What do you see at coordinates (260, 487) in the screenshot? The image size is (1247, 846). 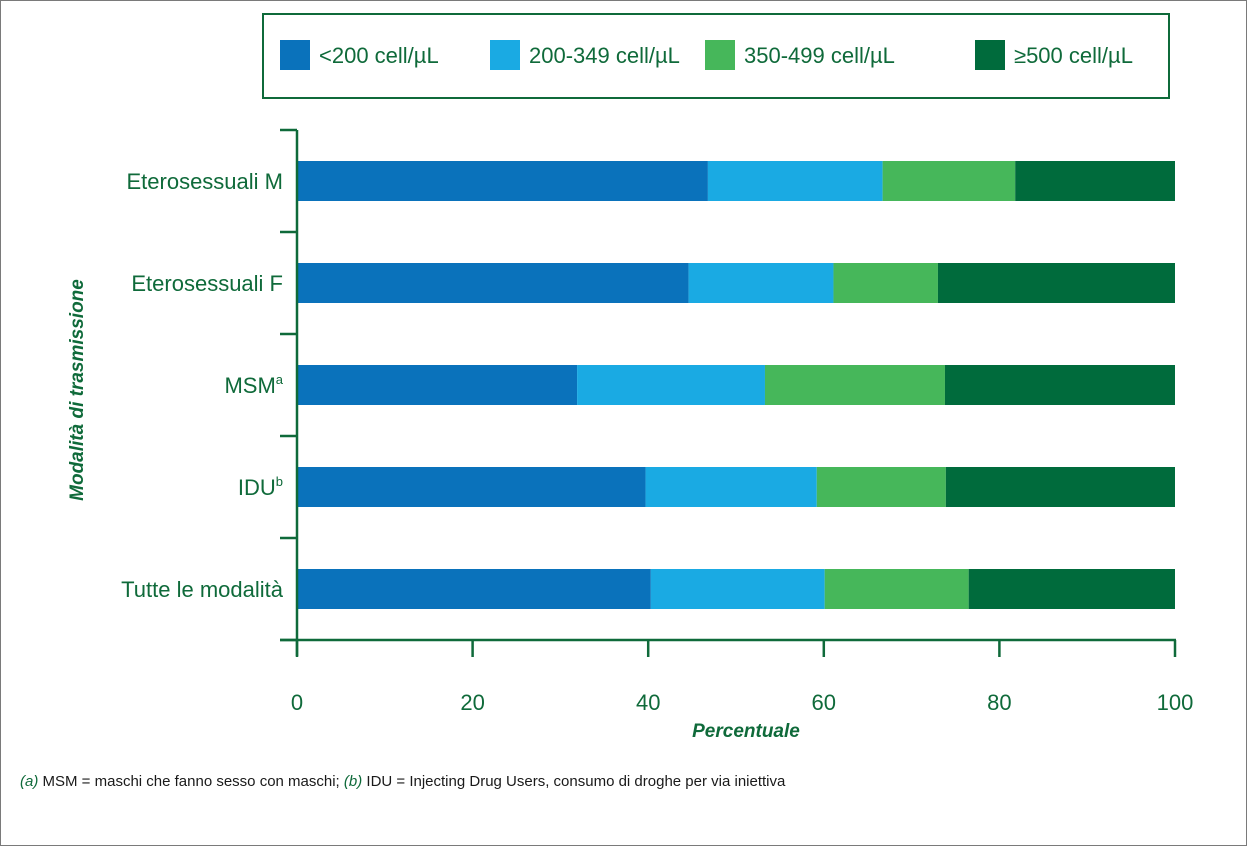 I see `category-label: IDUb` at bounding box center [260, 487].